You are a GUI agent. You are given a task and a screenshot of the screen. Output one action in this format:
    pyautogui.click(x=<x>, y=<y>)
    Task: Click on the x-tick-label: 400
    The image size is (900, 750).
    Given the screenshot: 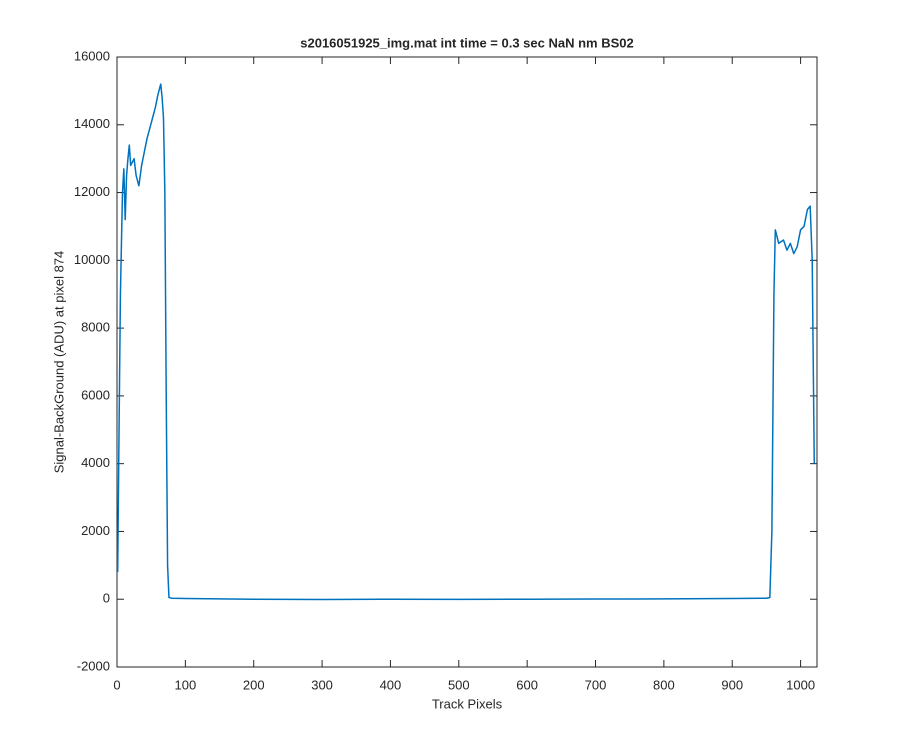 What is the action you would take?
    pyautogui.click(x=391, y=684)
    